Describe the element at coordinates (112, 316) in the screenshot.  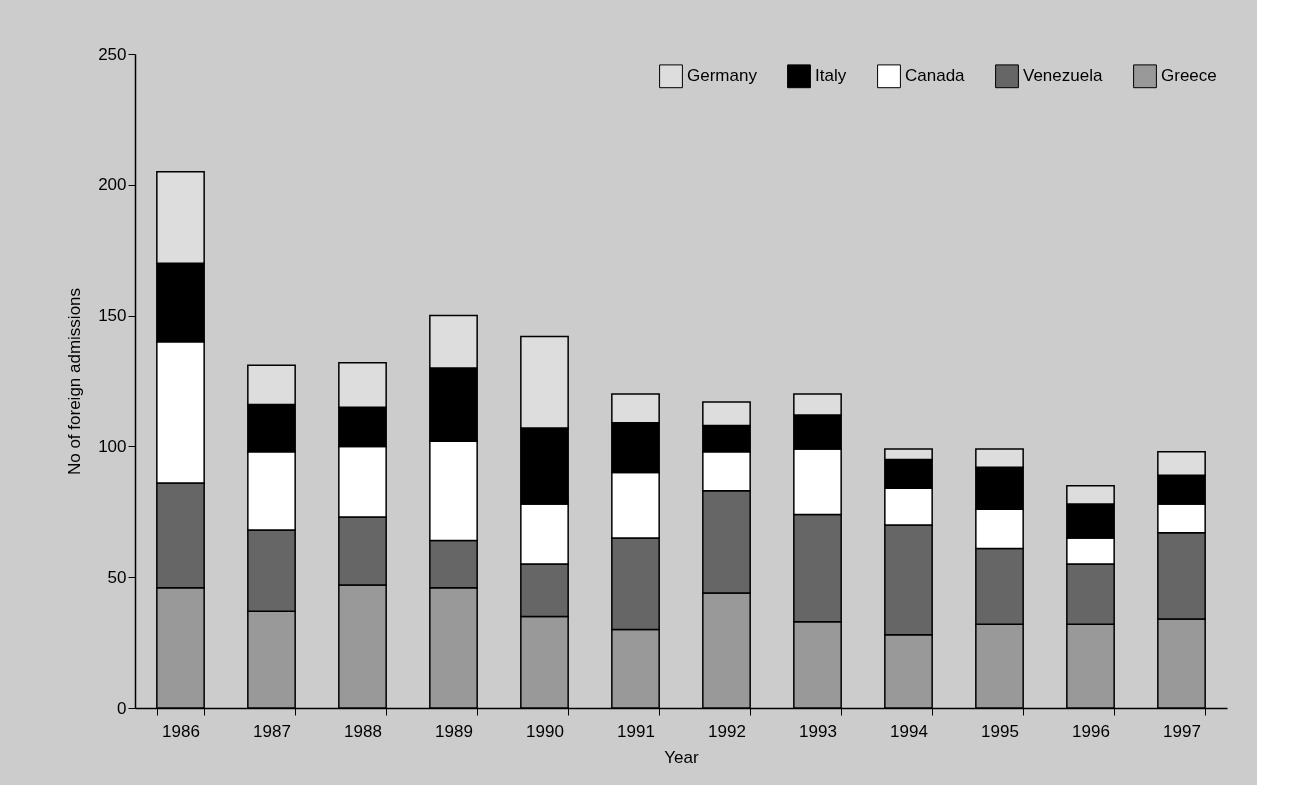
I see `y-tick-label: 150` at that location.